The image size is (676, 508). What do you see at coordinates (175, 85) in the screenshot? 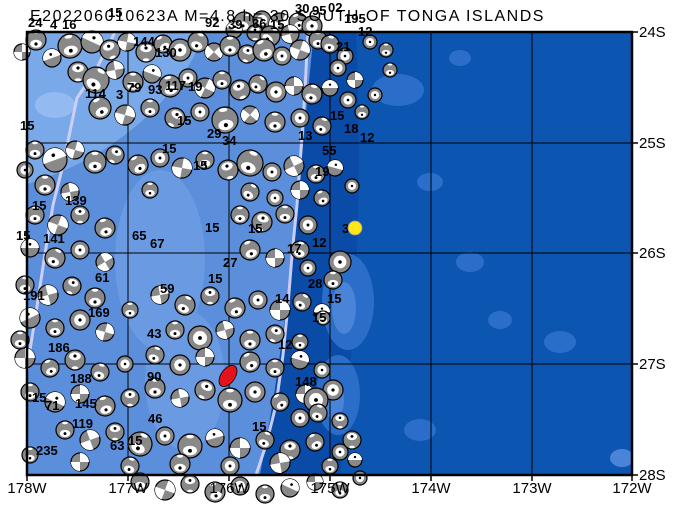
I see `depth-label: 117` at bounding box center [175, 85].